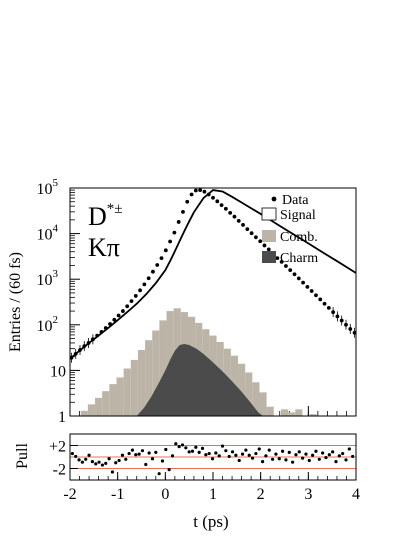 This screenshot has width=415, height=537. What do you see at coordinates (274, 199) in the screenshot?
I see `legend-data-marker` at bounding box center [274, 199].